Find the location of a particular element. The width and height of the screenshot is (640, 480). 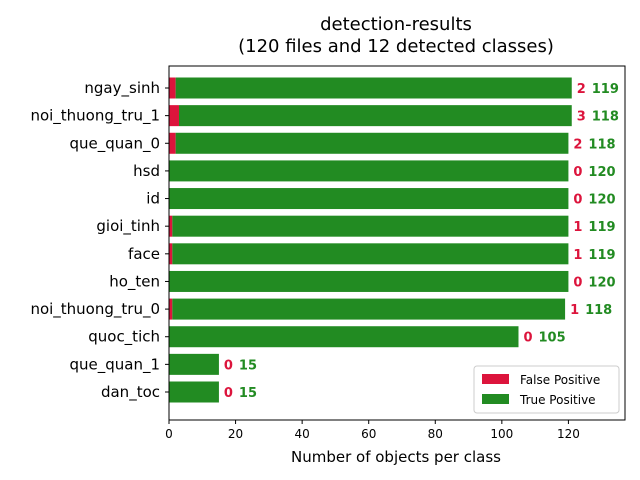

x-tick-label: 40 is located at coordinates (301, 434).